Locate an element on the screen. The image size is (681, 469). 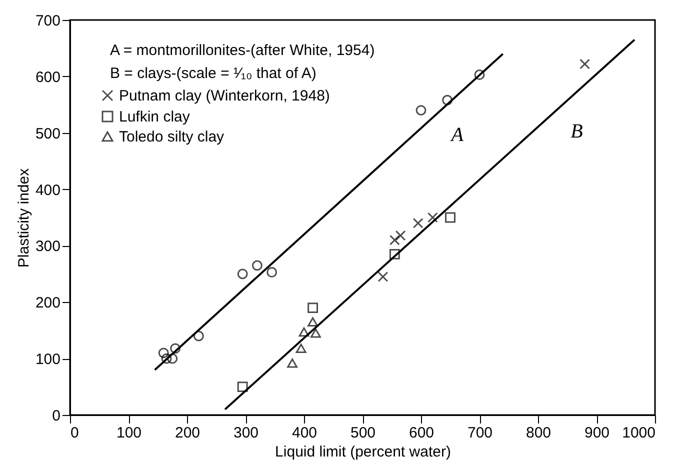
legend-label: Toledo silty clay is located at coordinates (172, 137).